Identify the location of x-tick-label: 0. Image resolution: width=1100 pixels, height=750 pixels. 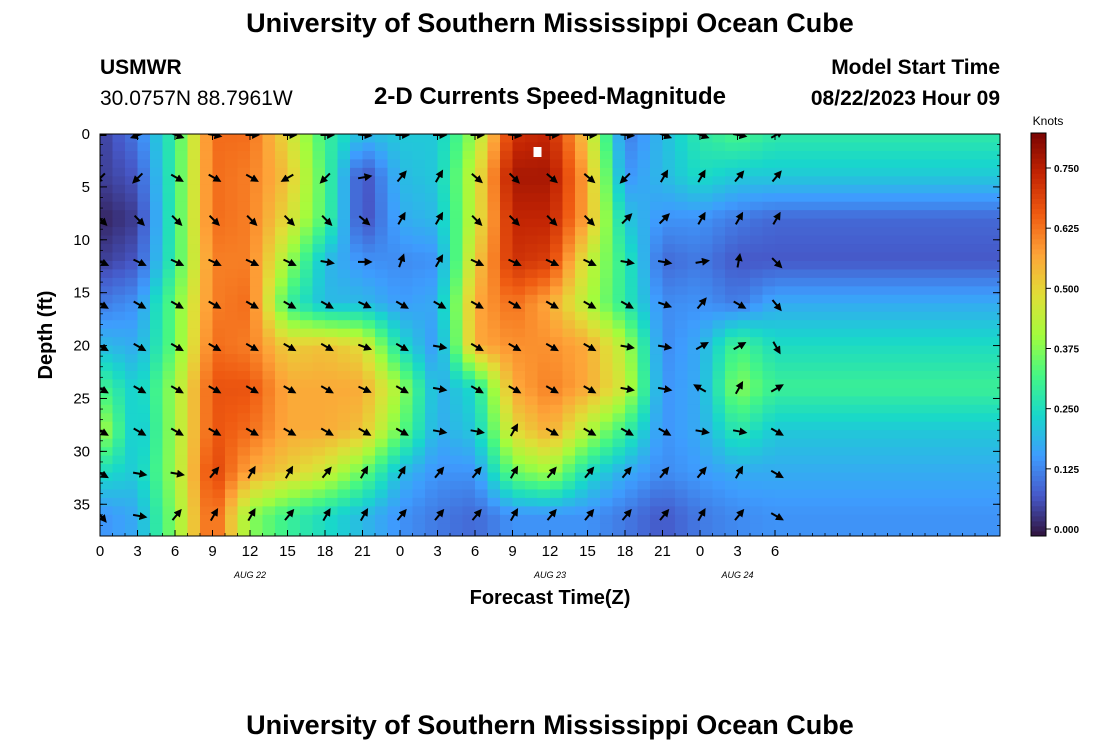
(100, 551).